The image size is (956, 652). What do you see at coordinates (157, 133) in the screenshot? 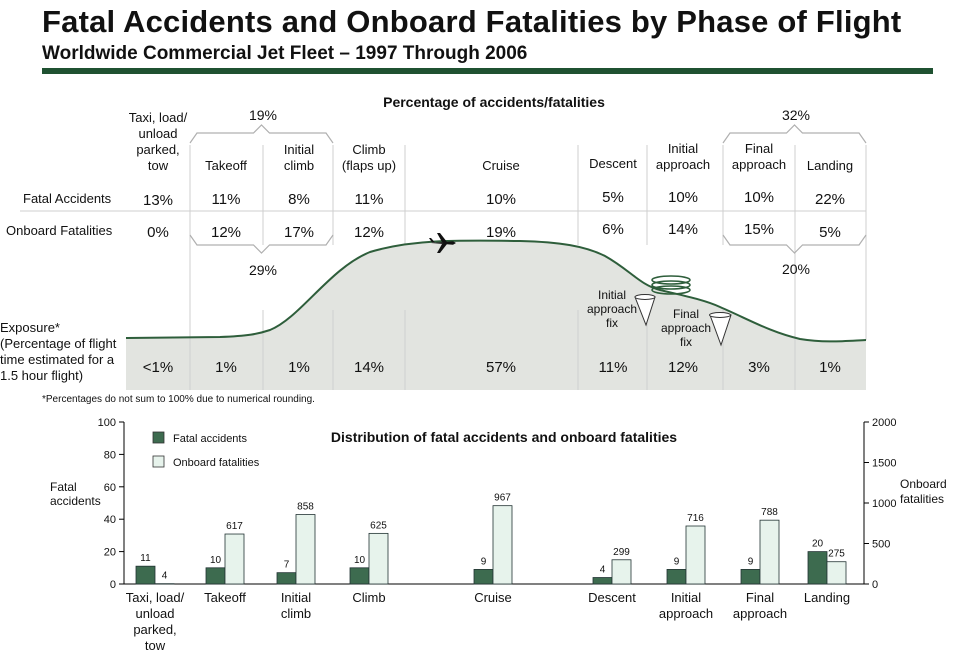
I see `phase-name-line: unload` at bounding box center [157, 133].